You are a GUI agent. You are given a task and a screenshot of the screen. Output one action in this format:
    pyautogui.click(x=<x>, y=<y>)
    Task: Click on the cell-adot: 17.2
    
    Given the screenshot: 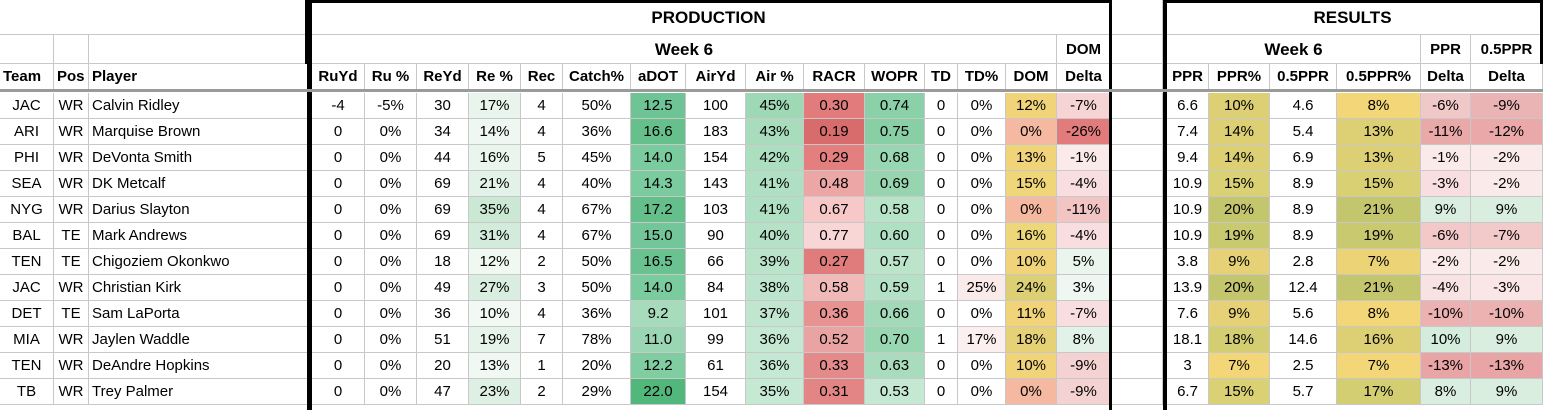 What is the action you would take?
    pyautogui.click(x=658, y=210)
    